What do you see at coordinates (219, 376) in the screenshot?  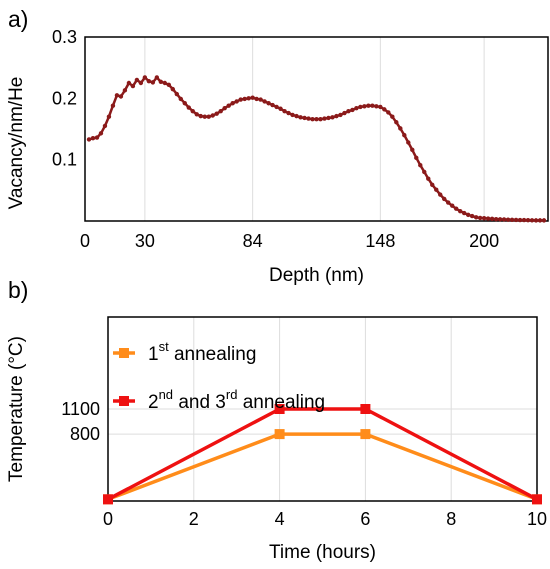 I see `panel-b-legend: 1st annealing 2nd and 3rd annealing` at bounding box center [219, 376].